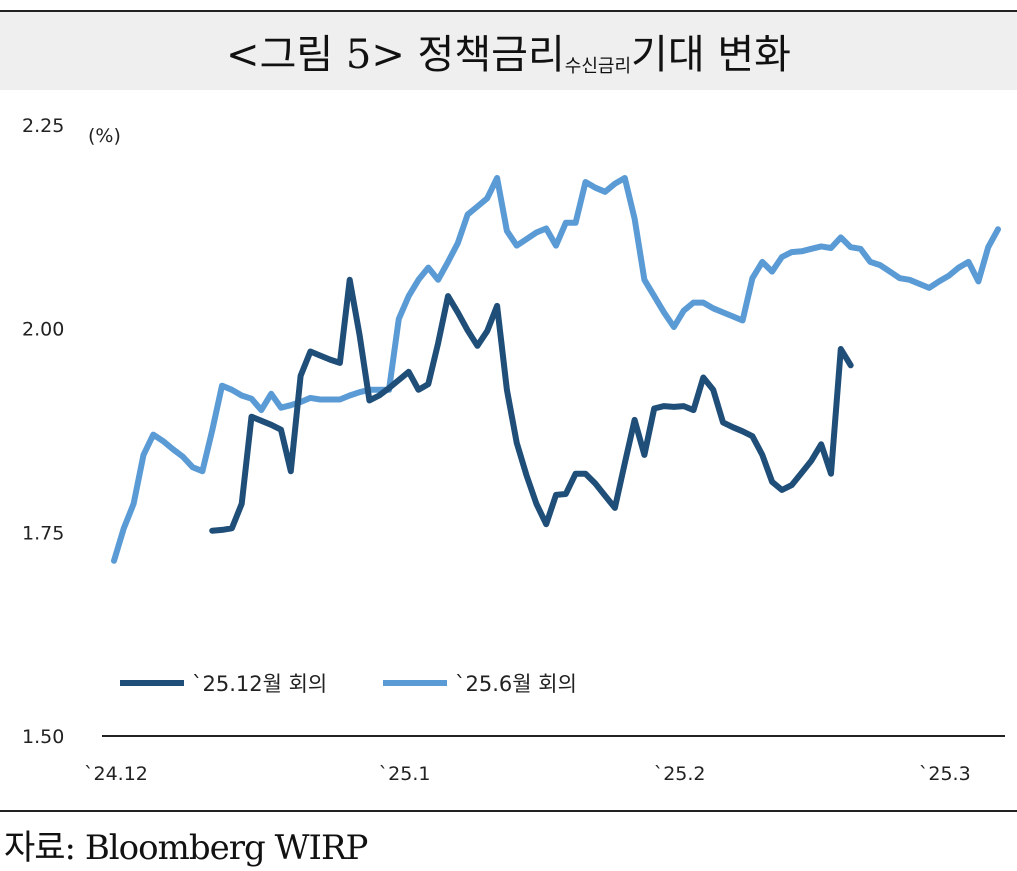  Describe the element at coordinates (508, 811) in the screenshot. I see `bottom-rule` at that location.